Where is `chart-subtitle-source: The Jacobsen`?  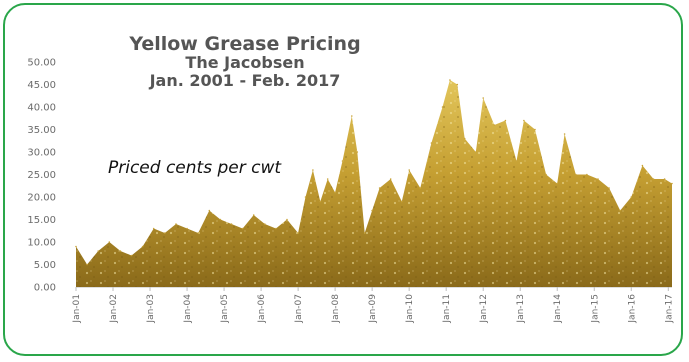
chart-subtitle-source: The Jacobsen is located at coordinates (245, 62).